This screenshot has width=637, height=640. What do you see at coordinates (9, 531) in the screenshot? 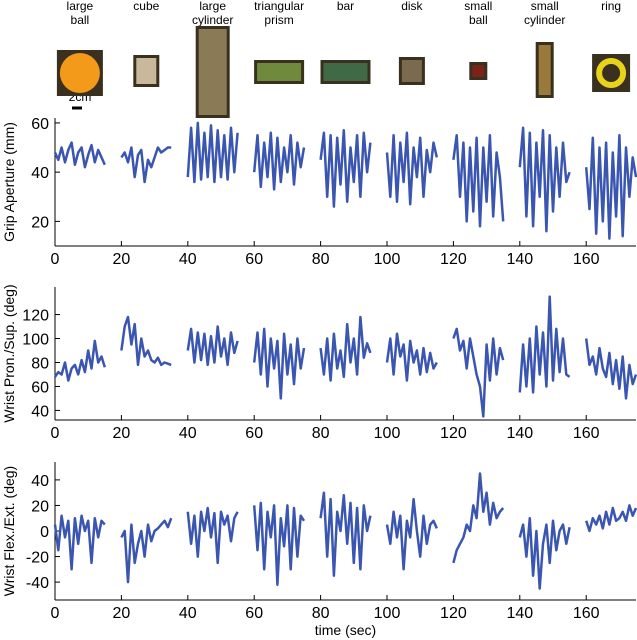
I see `y-axis-label: Wrist Flex./Ext. (deg)` at bounding box center [9, 531].